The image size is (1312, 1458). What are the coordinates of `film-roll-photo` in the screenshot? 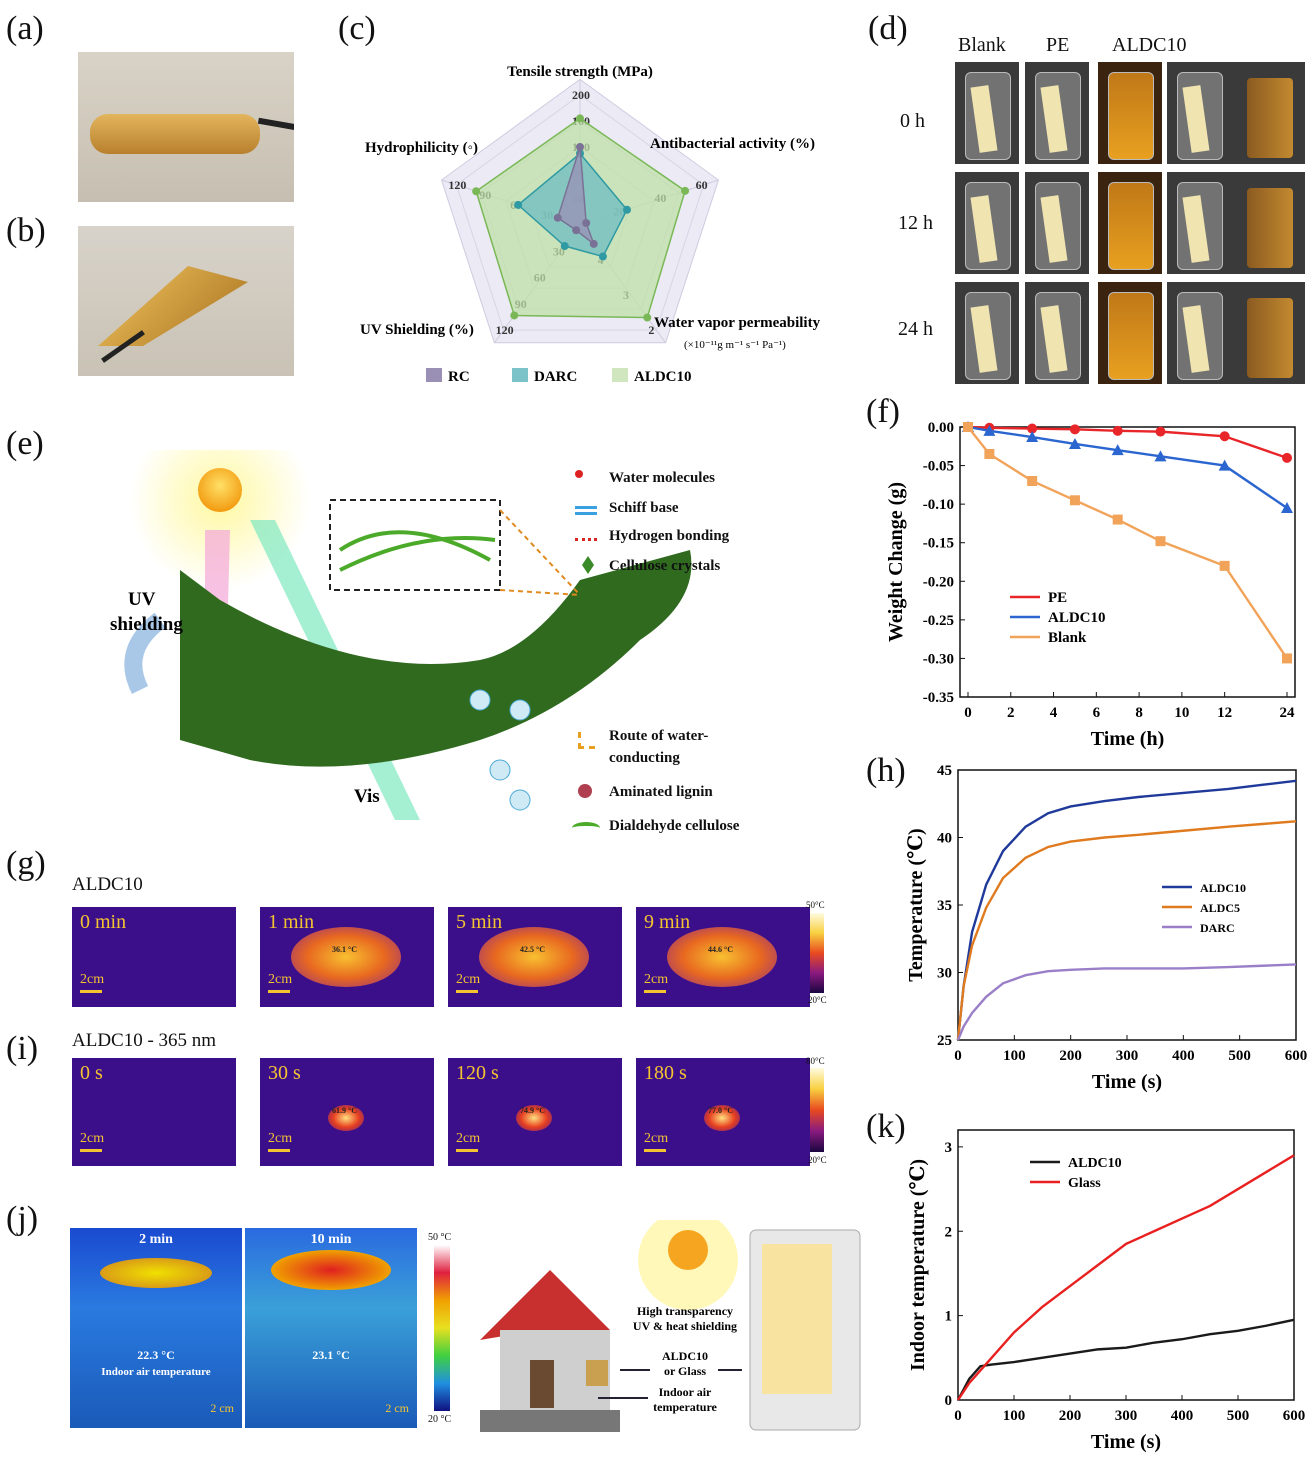 It's located at (186, 127).